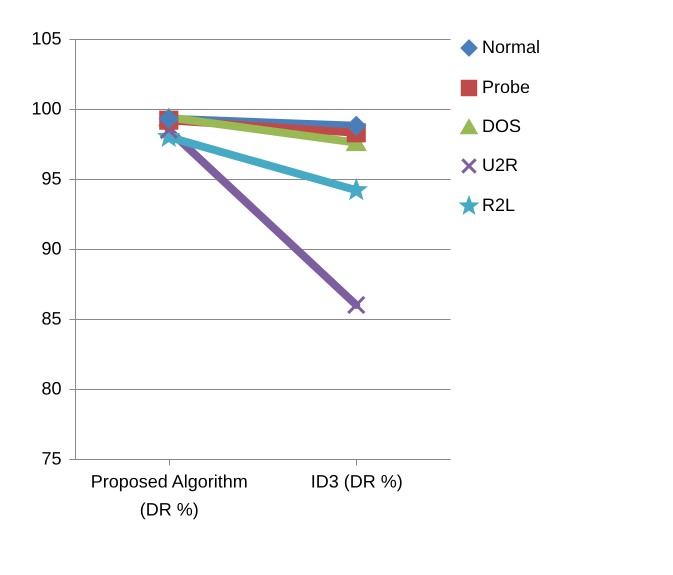  What do you see at coordinates (499, 205) in the screenshot?
I see `legend-label: R2L` at bounding box center [499, 205].